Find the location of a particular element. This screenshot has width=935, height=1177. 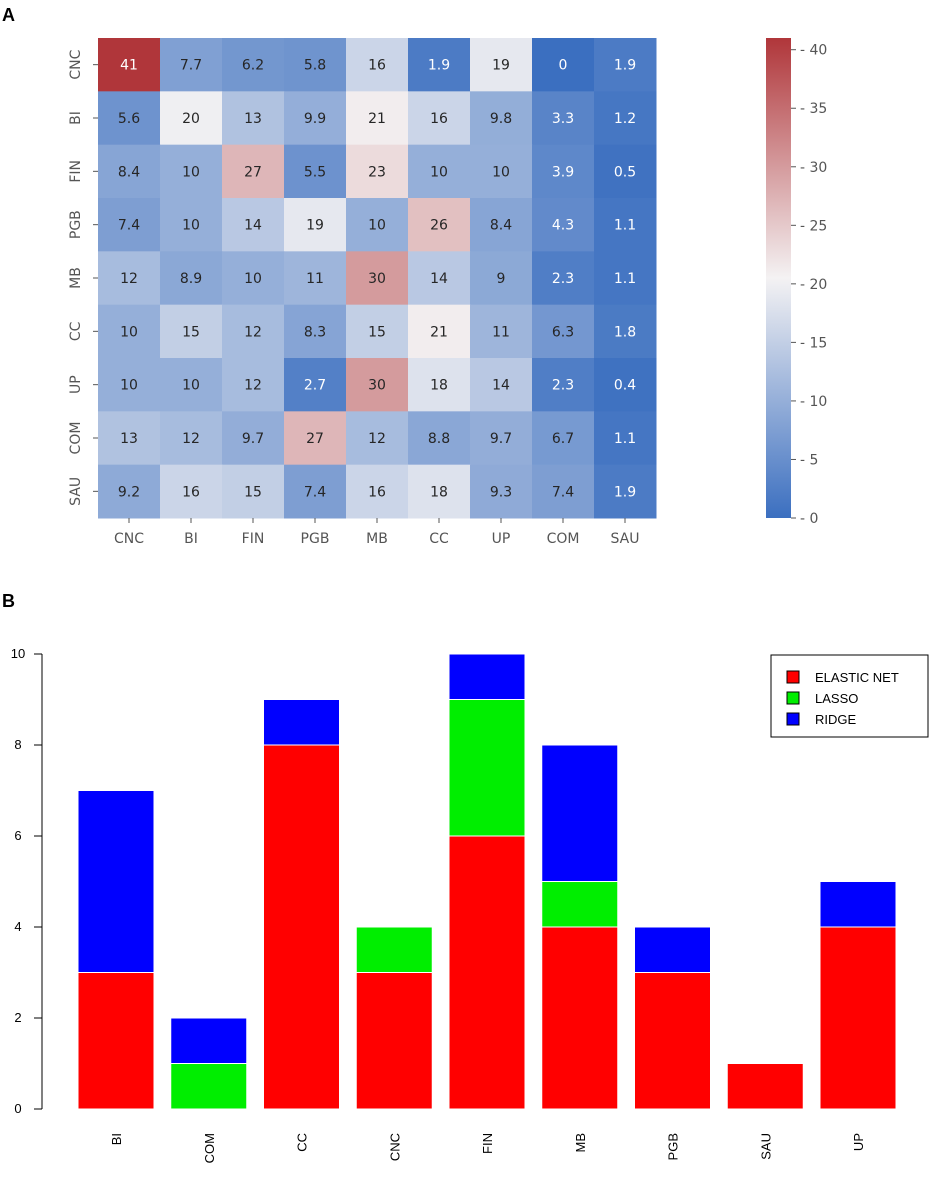

heatmap-cell-mb-sau is located at coordinates (625, 278).